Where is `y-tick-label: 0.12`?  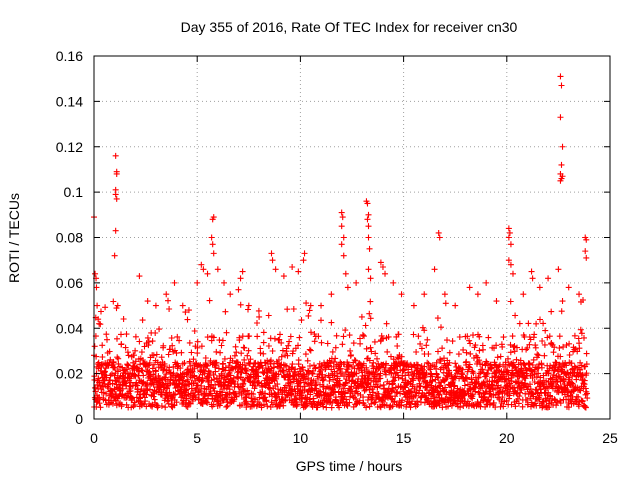 y-tick-label: 0.12 is located at coordinates (69, 147).